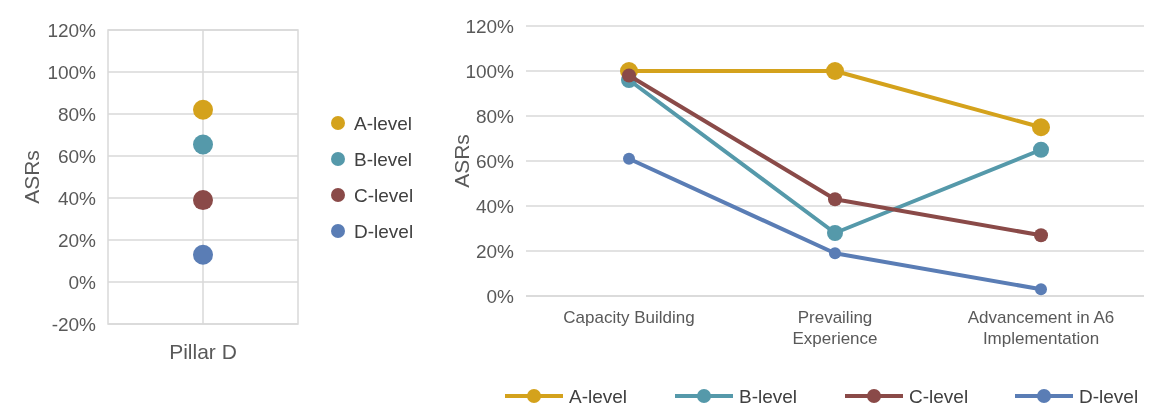 The image size is (1162, 416). What do you see at coordinates (629, 318) in the screenshot?
I see `x-tick-label: Capacity Building` at bounding box center [629, 318].